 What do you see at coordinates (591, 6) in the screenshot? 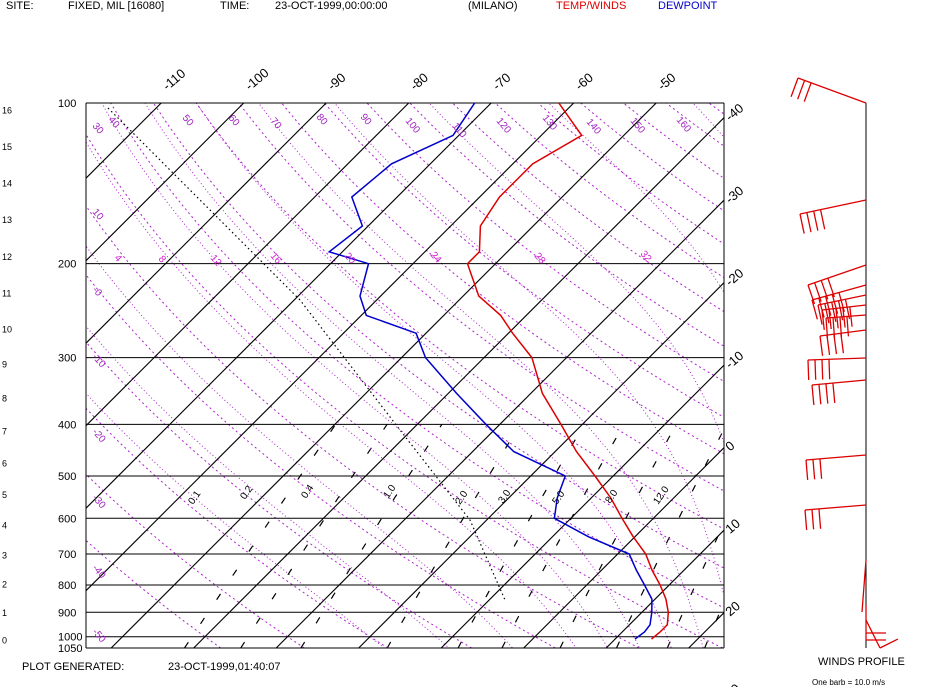
I see `legend-temp-winds: TEMP/WINDS` at bounding box center [591, 6].